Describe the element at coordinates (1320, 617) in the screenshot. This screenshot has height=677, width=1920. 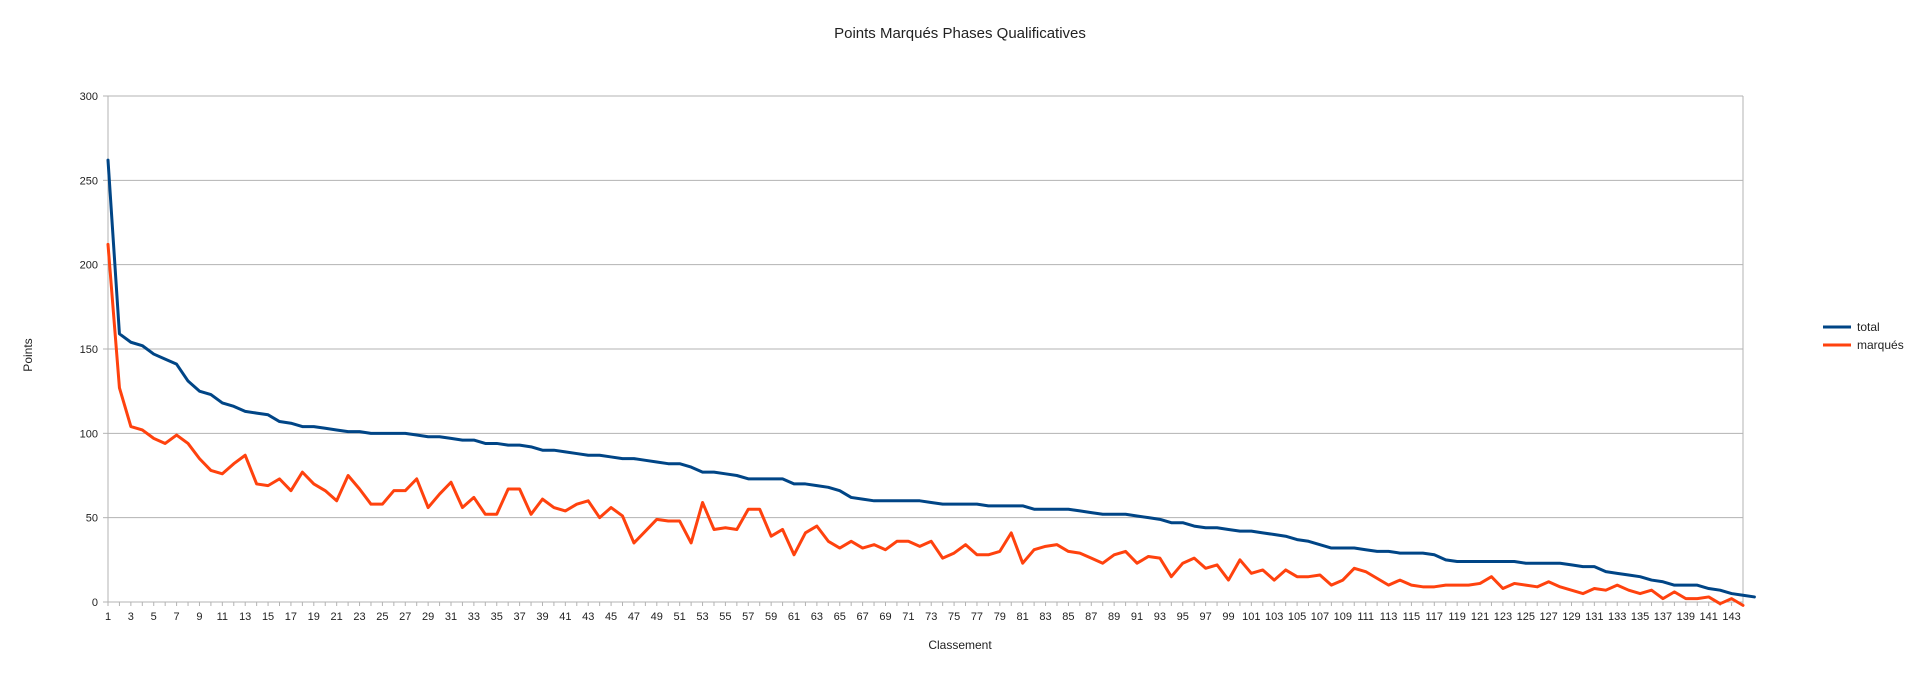
I see `x-tick-label: 107` at that location.